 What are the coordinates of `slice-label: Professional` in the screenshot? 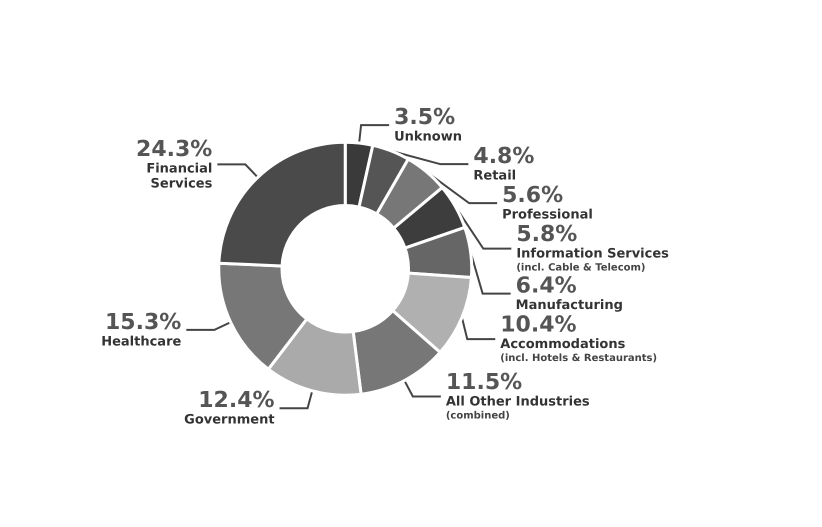 It's located at (547, 215).